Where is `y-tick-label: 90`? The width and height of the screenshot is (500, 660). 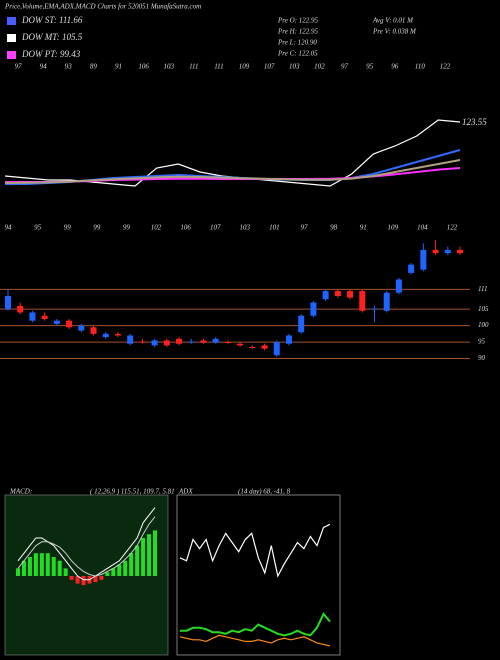
y-tick-label: 90 is located at coordinates (482, 358).